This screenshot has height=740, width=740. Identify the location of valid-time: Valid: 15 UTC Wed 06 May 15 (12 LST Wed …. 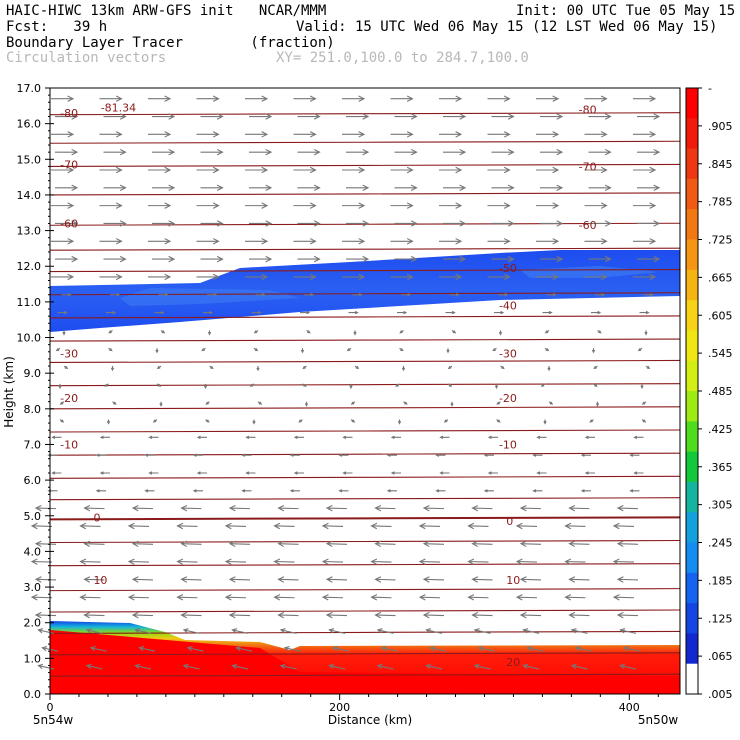
(507, 27).